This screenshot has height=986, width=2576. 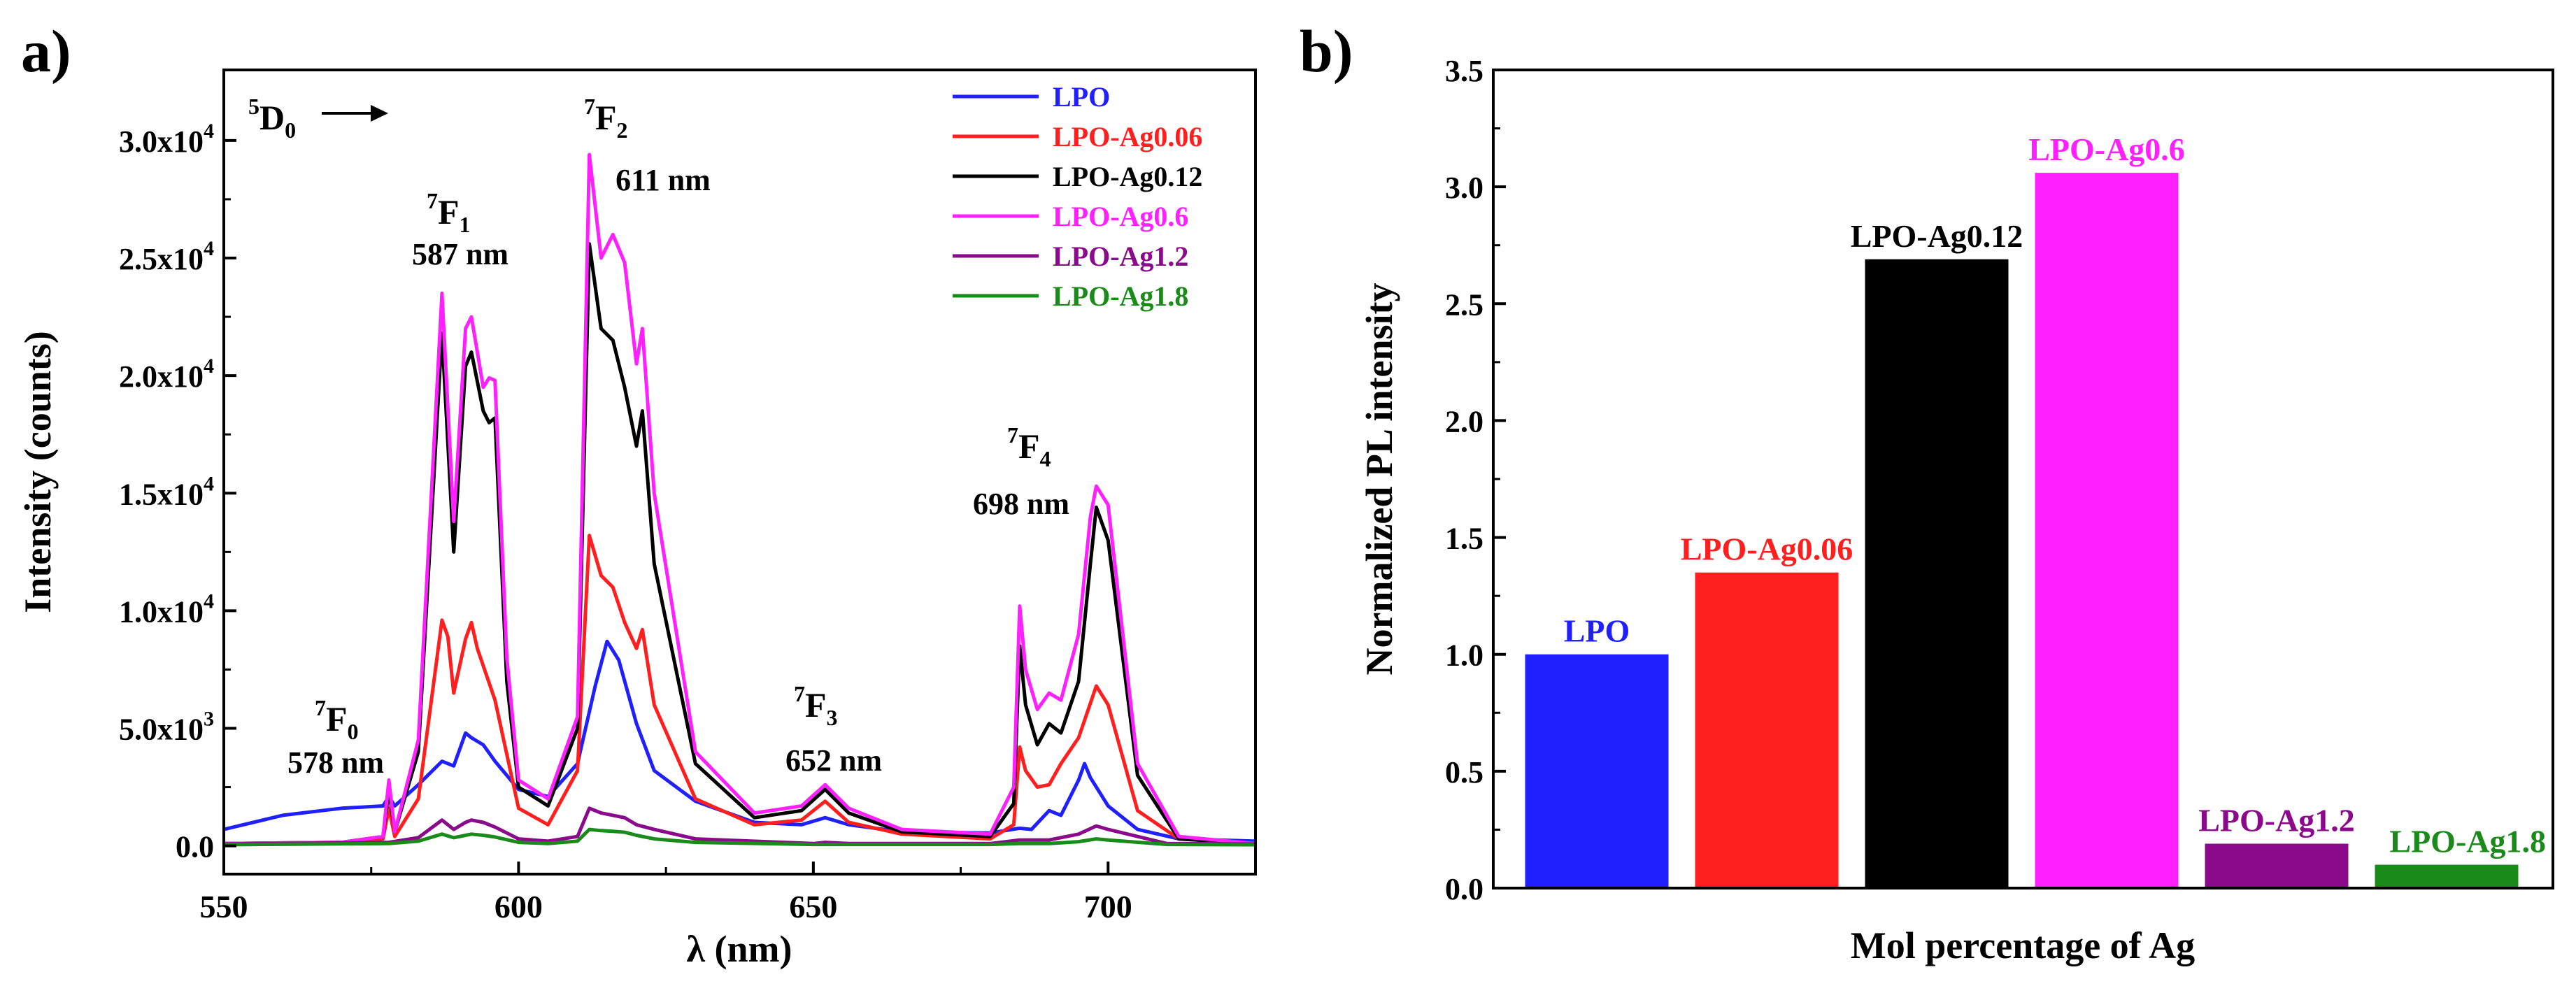 I want to click on legend-entry-lpo: LPO, so click(x=1031, y=97).